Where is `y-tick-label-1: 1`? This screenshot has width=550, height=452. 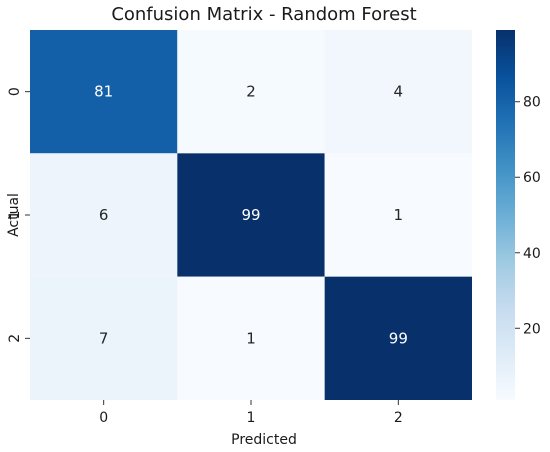
y-tick-label-1: 1 is located at coordinates (15, 215).